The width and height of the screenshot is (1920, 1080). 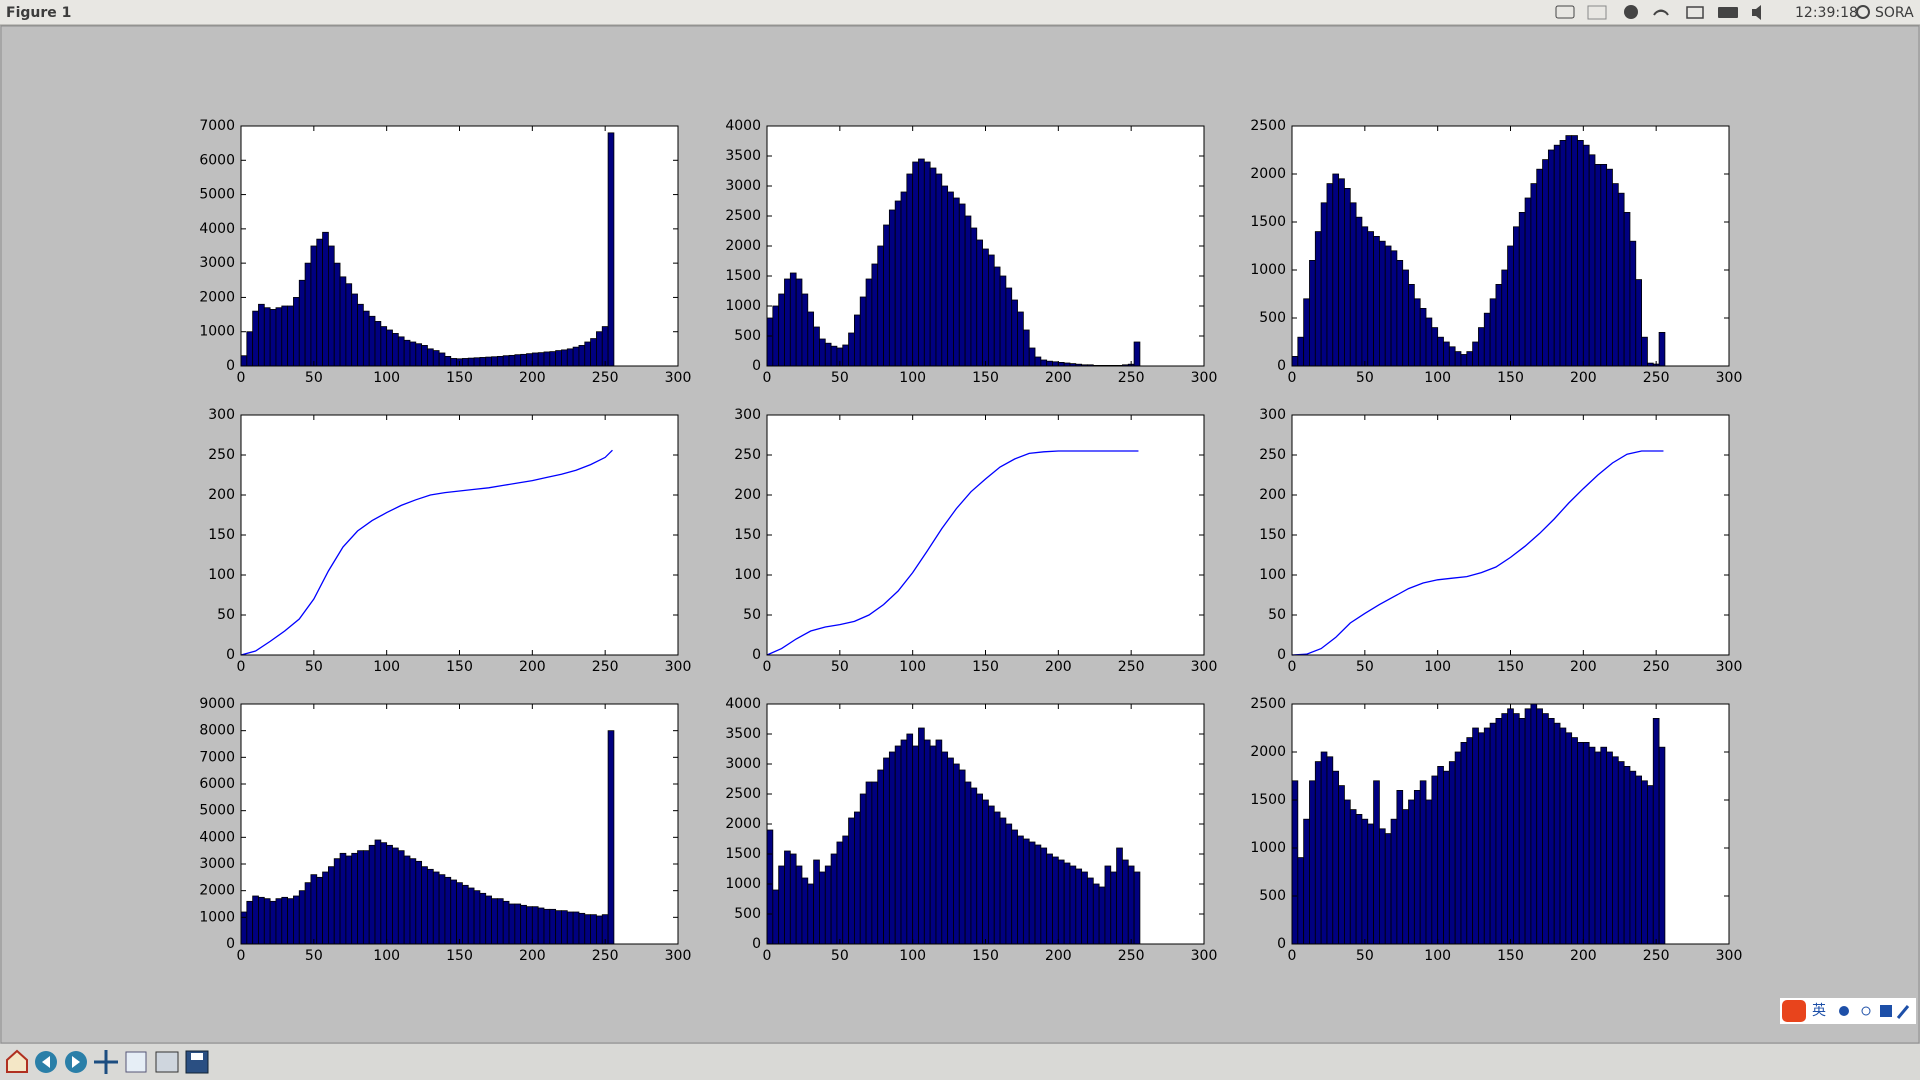 What do you see at coordinates (747, 415) in the screenshot?
I see `y-tick-label: 300` at bounding box center [747, 415].